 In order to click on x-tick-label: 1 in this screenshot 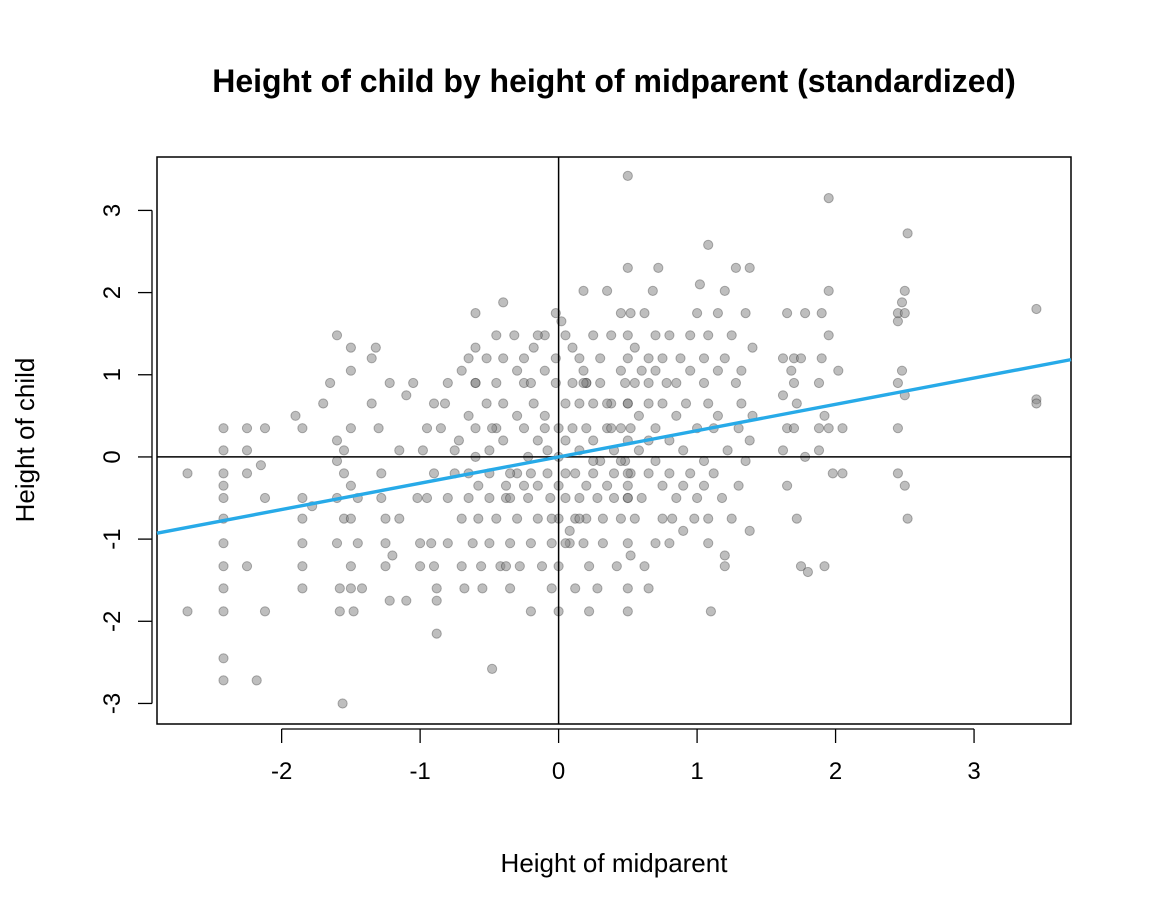, I will do `click(696, 771)`.